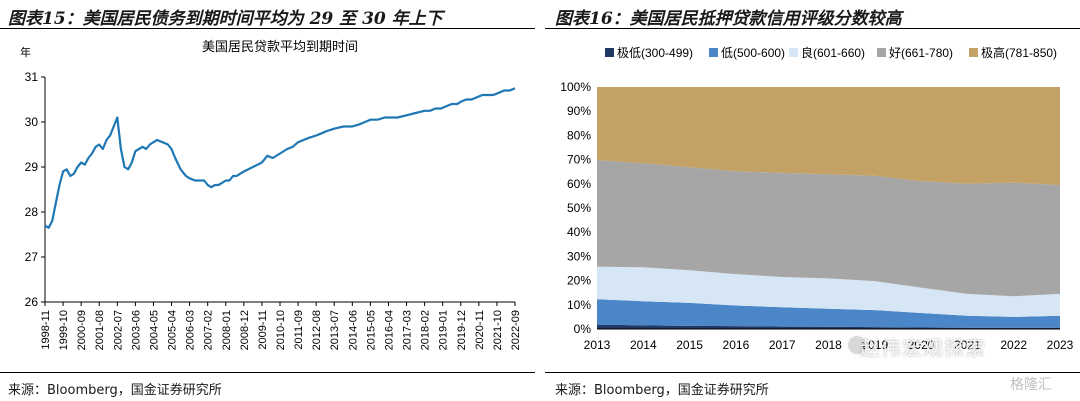  Describe the element at coordinates (371, 330) in the screenshot. I see `left-x-tick-label: 2015-05` at that location.